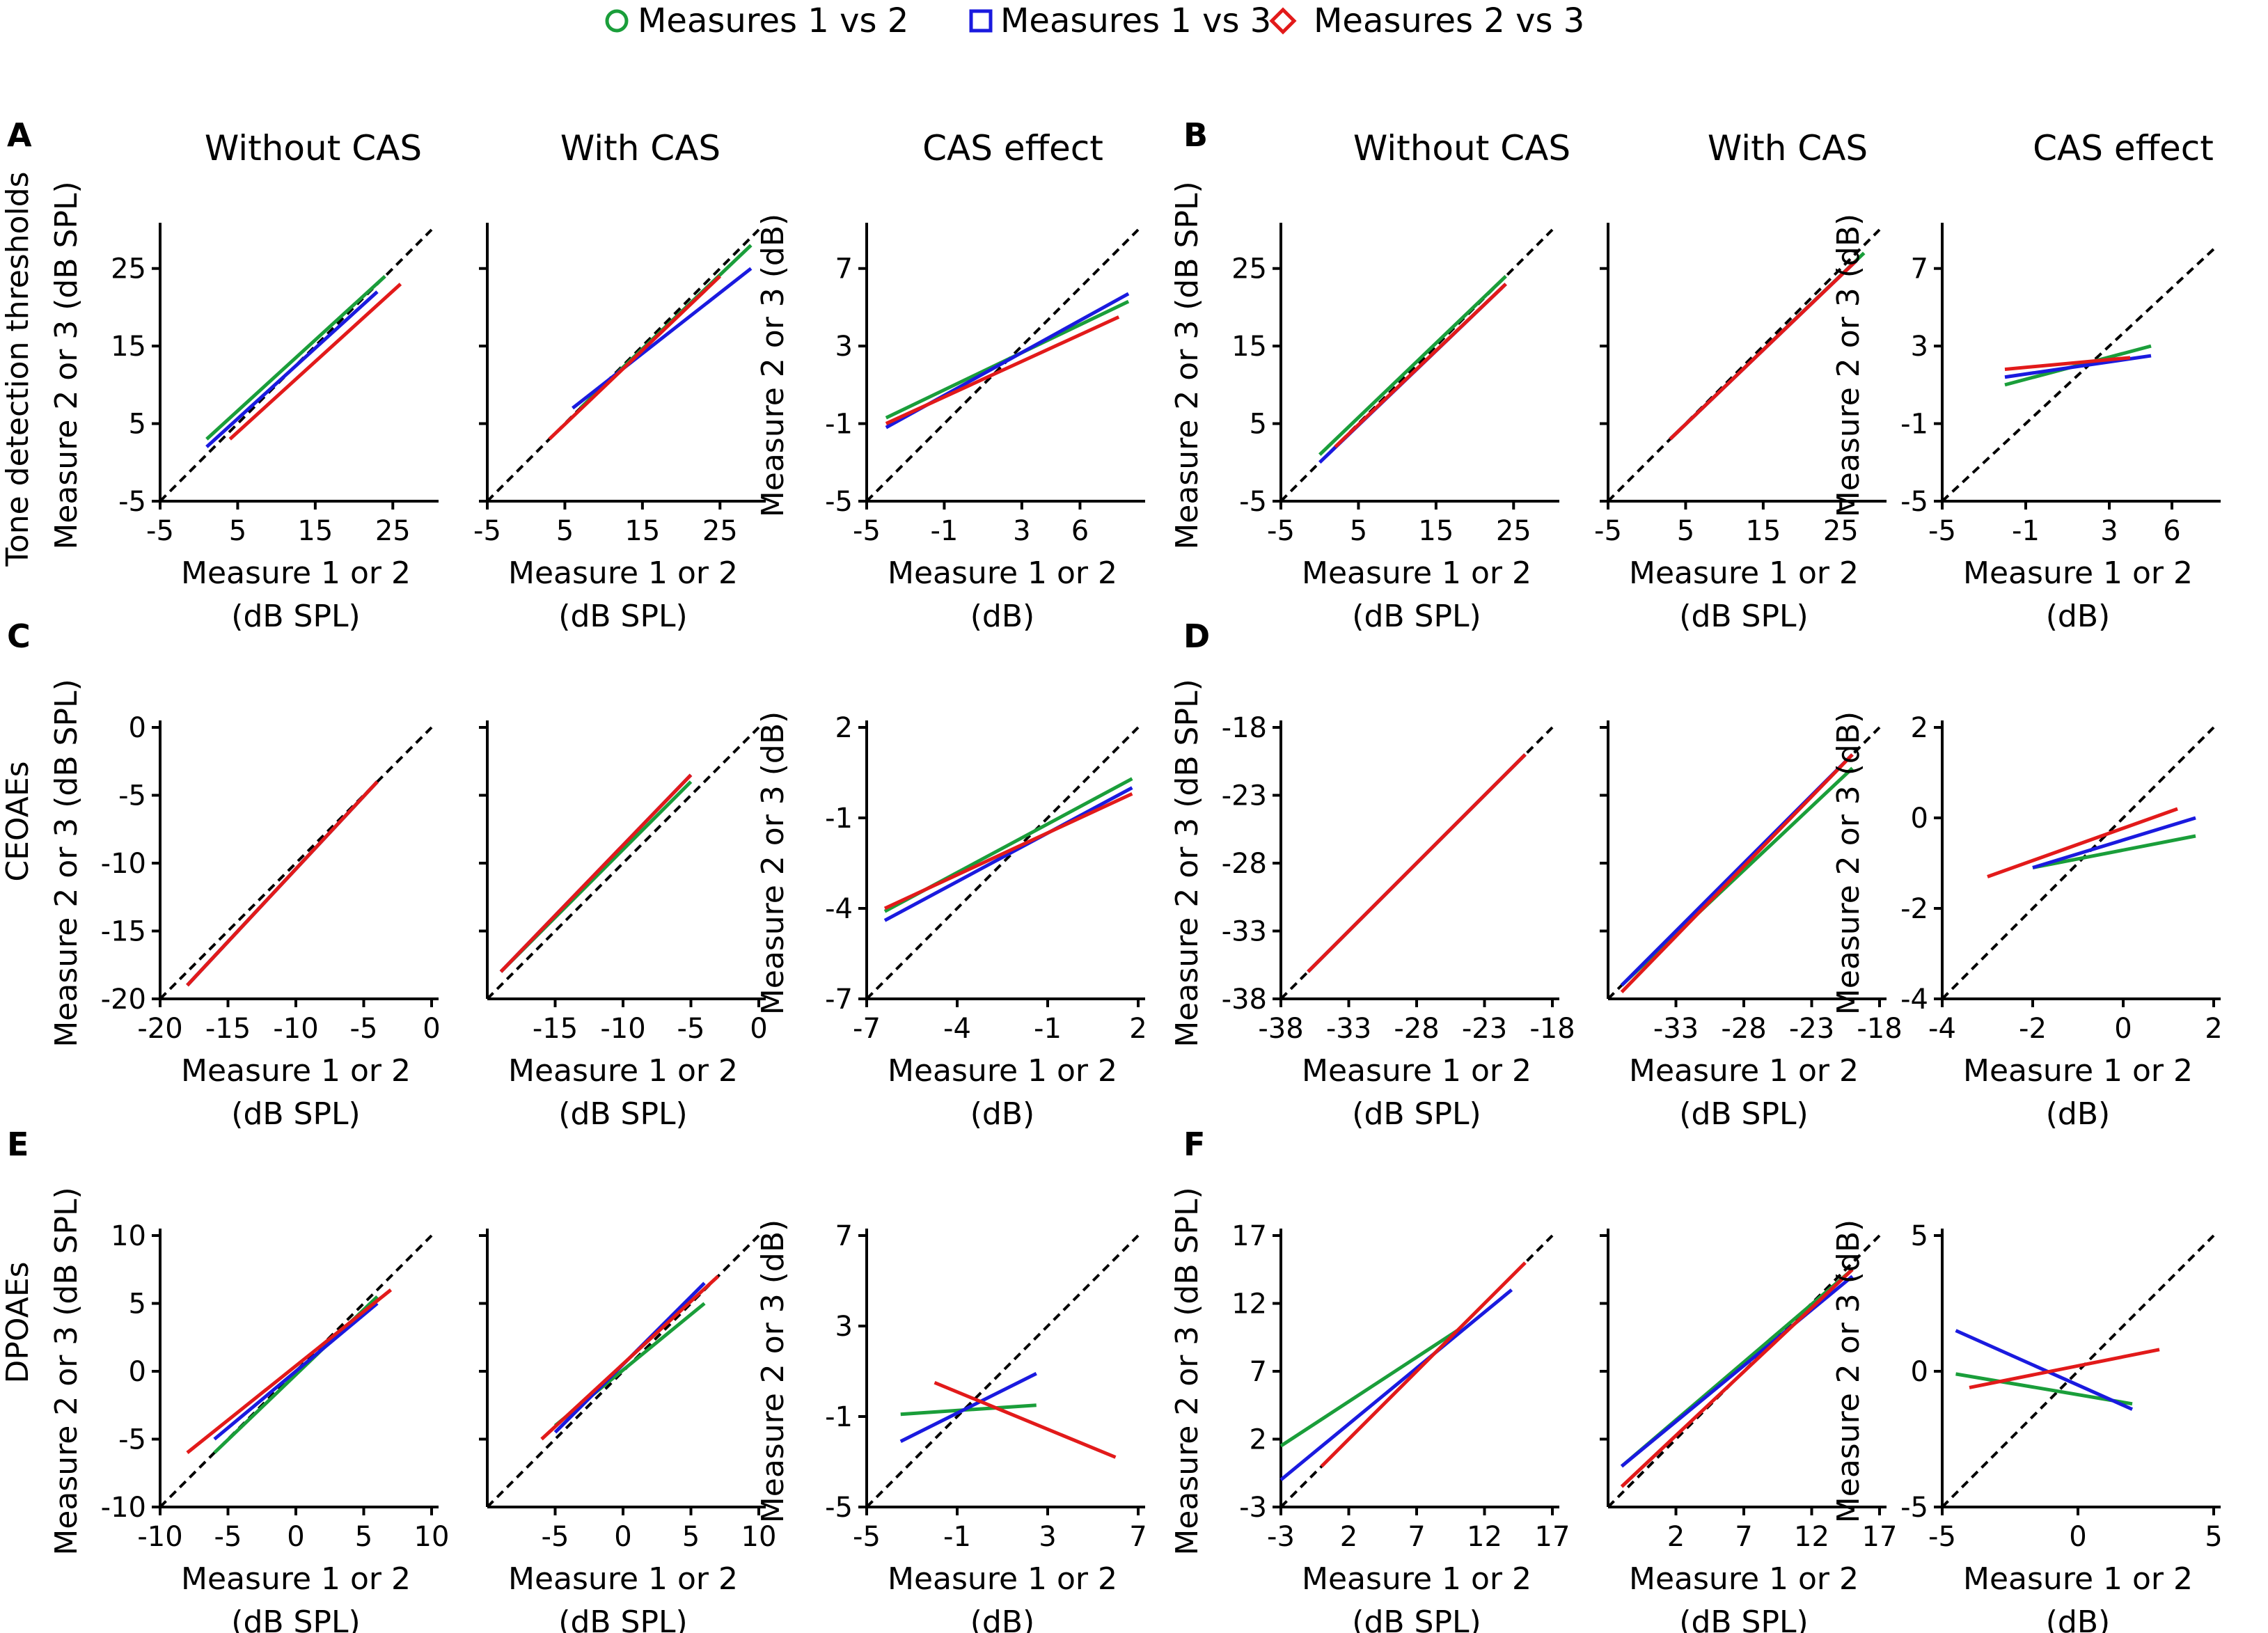 The image size is (2268, 1633). Describe the element at coordinates (1449, 20) in the screenshot. I see `legend-label: Measures 2 vs 3` at that location.